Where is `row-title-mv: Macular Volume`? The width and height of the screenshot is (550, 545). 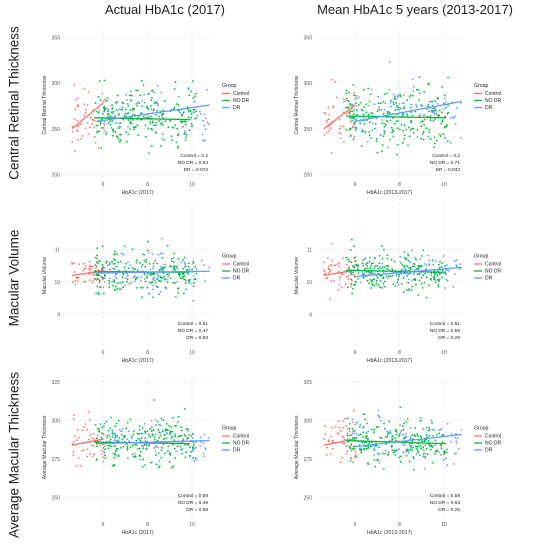 row-title-mv: Macular Volume is located at coordinates (14, 278).